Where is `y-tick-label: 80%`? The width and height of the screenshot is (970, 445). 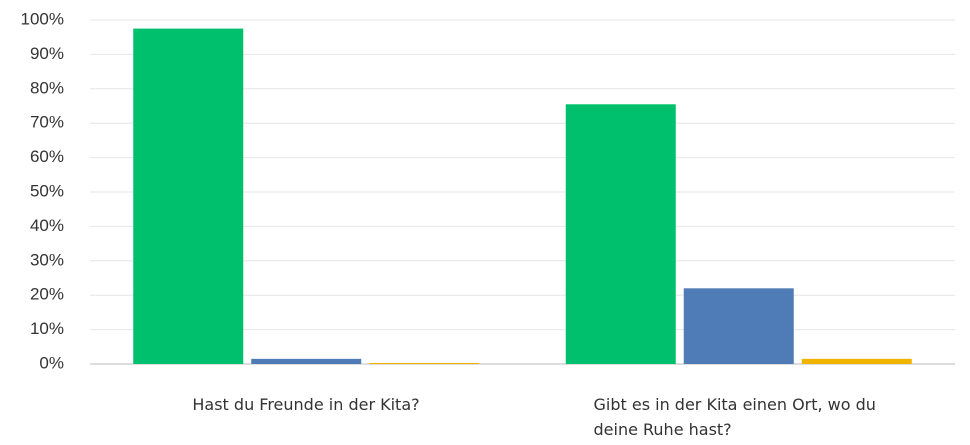 y-tick-label: 80% is located at coordinates (47, 87).